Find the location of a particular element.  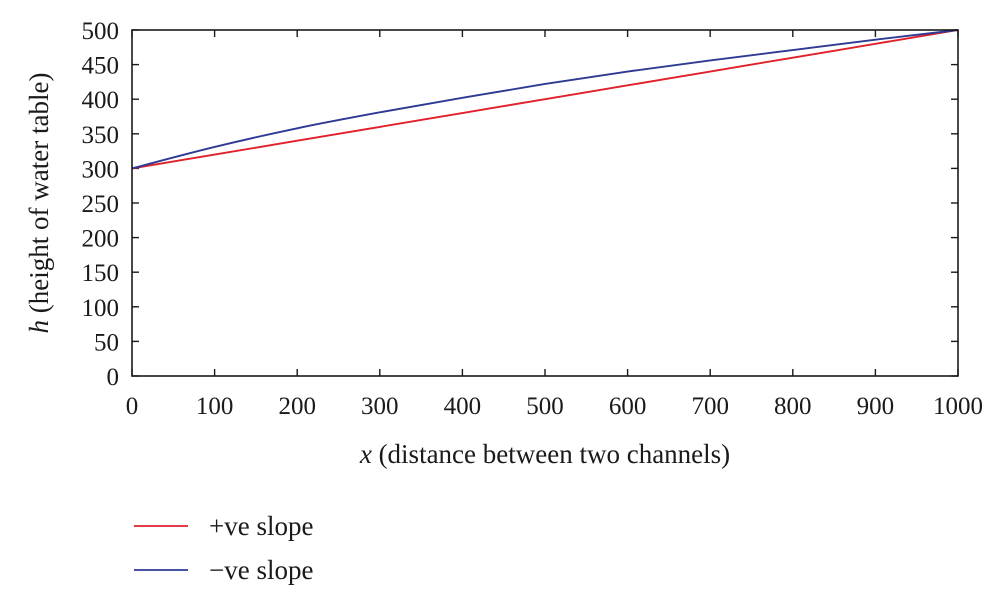

y-tick-label: 500 is located at coordinates (101, 31).